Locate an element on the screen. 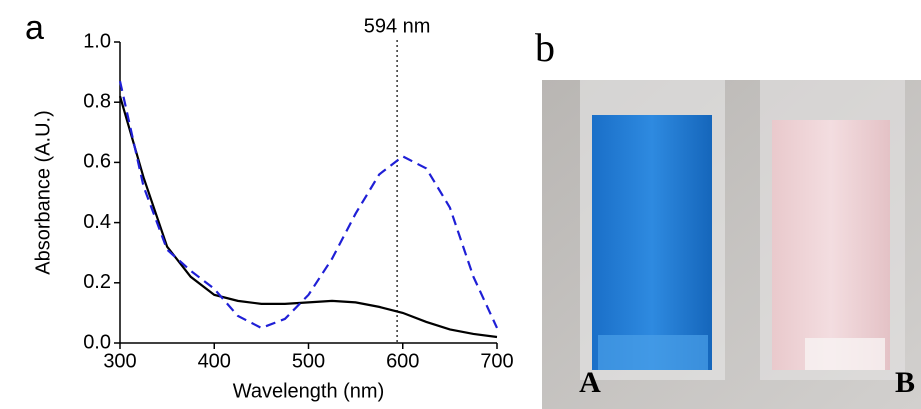 The height and width of the screenshot is (409, 921). y-tick-label: 0.4 is located at coordinates (97, 222).